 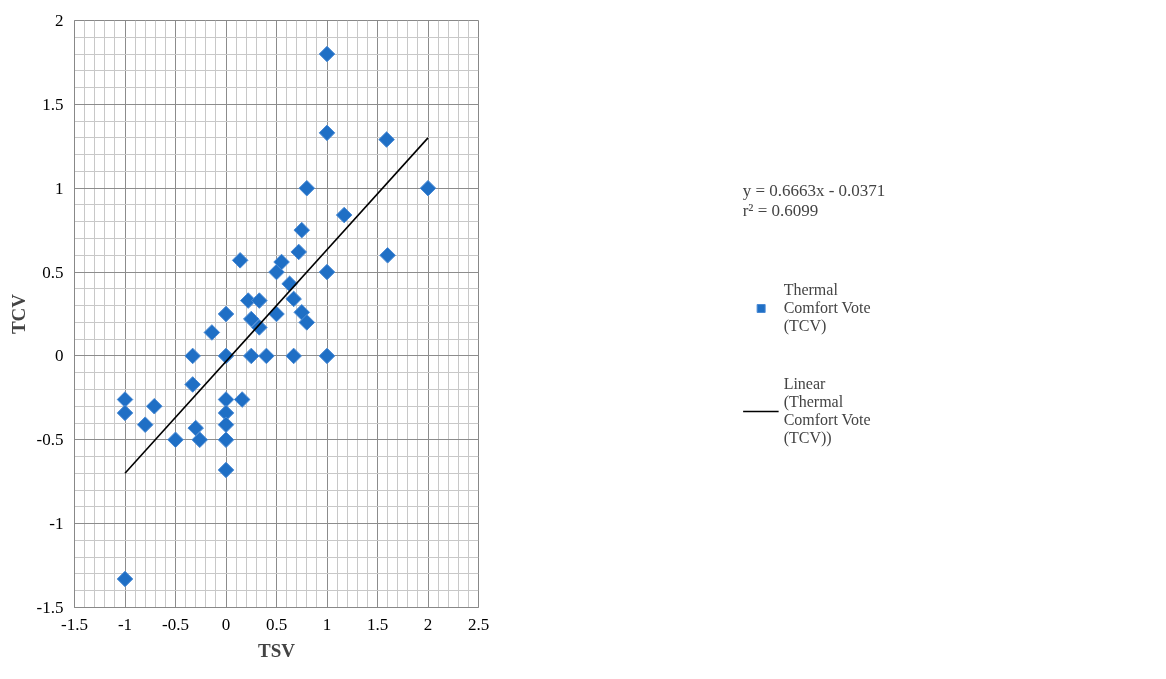 I want to click on y-tick-label: -0.5, so click(x=50, y=440).